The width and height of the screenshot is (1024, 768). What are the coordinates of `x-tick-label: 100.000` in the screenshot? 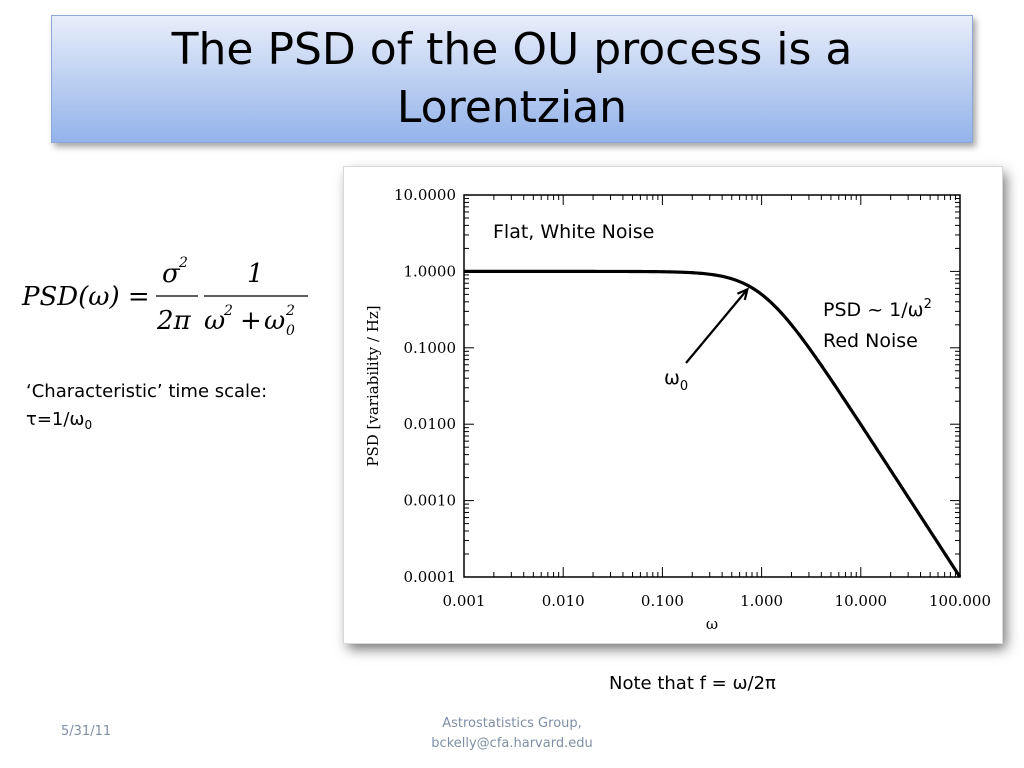 It's located at (960, 601).